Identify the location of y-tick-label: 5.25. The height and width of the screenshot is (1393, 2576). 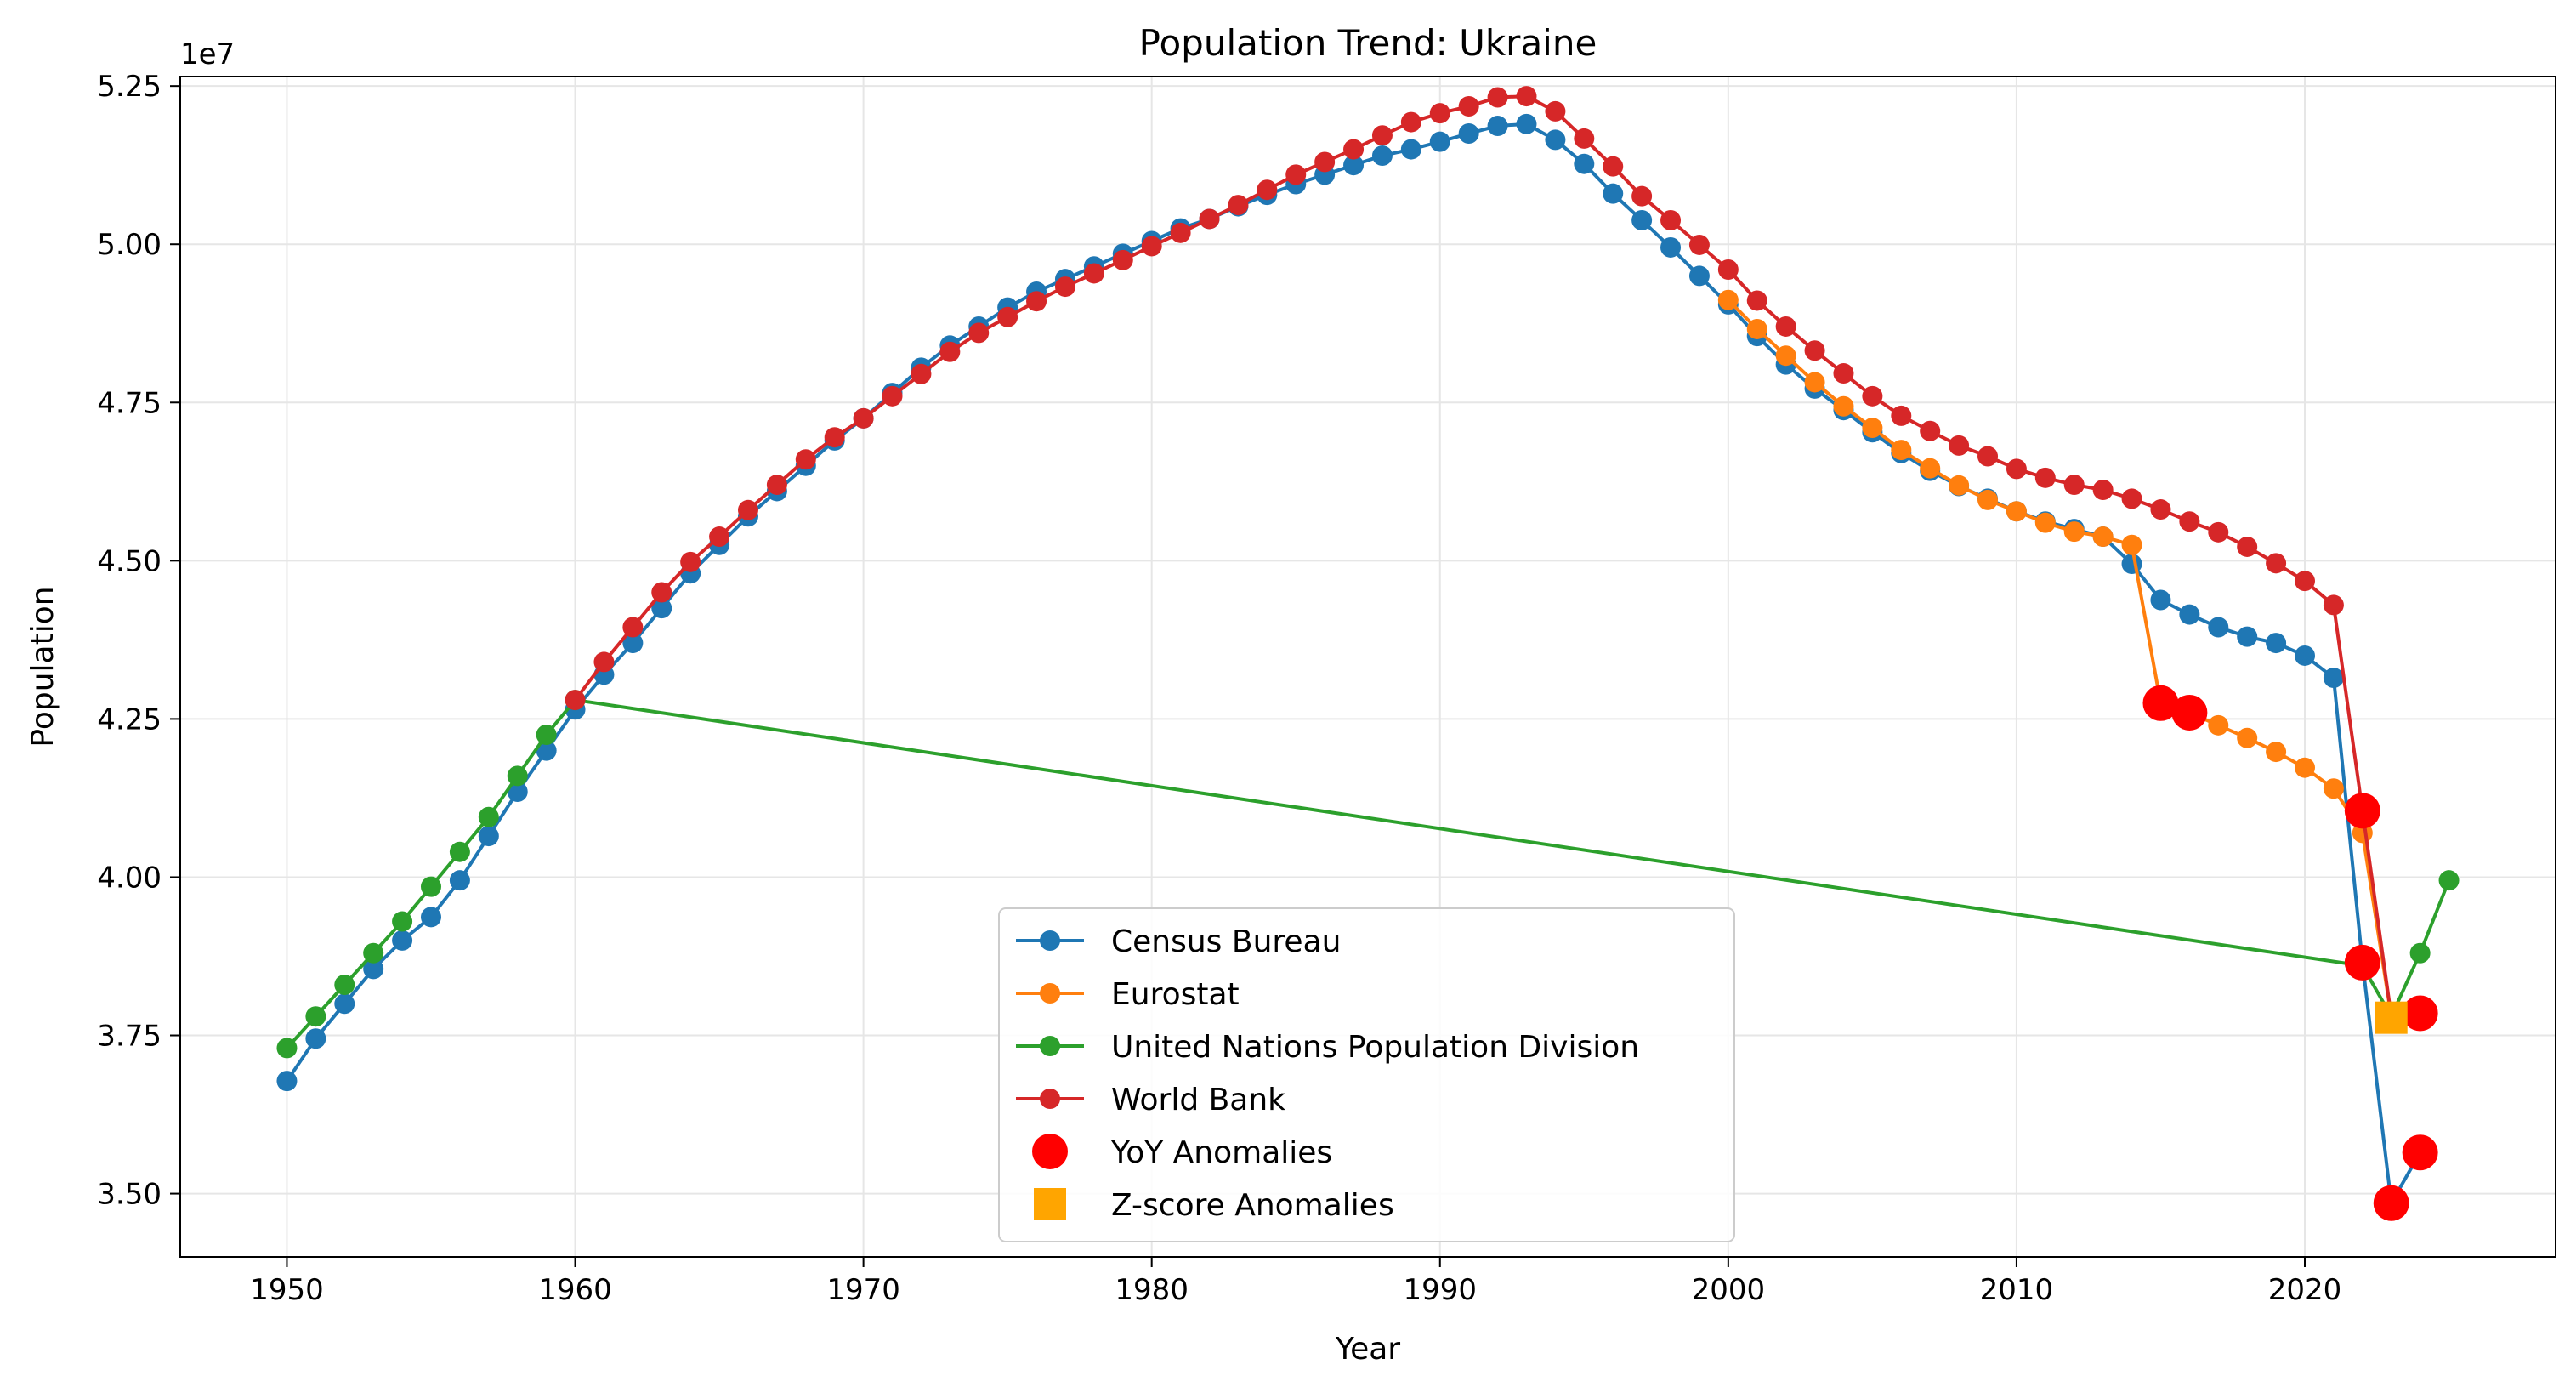
(130, 87).